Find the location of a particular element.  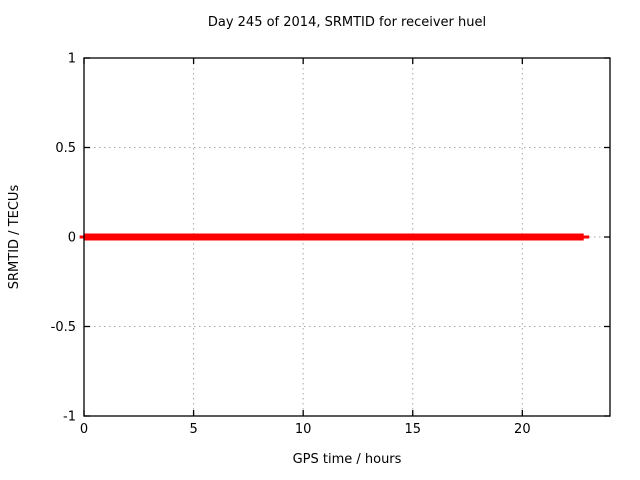

y-tick-label: 0 is located at coordinates (72, 238).